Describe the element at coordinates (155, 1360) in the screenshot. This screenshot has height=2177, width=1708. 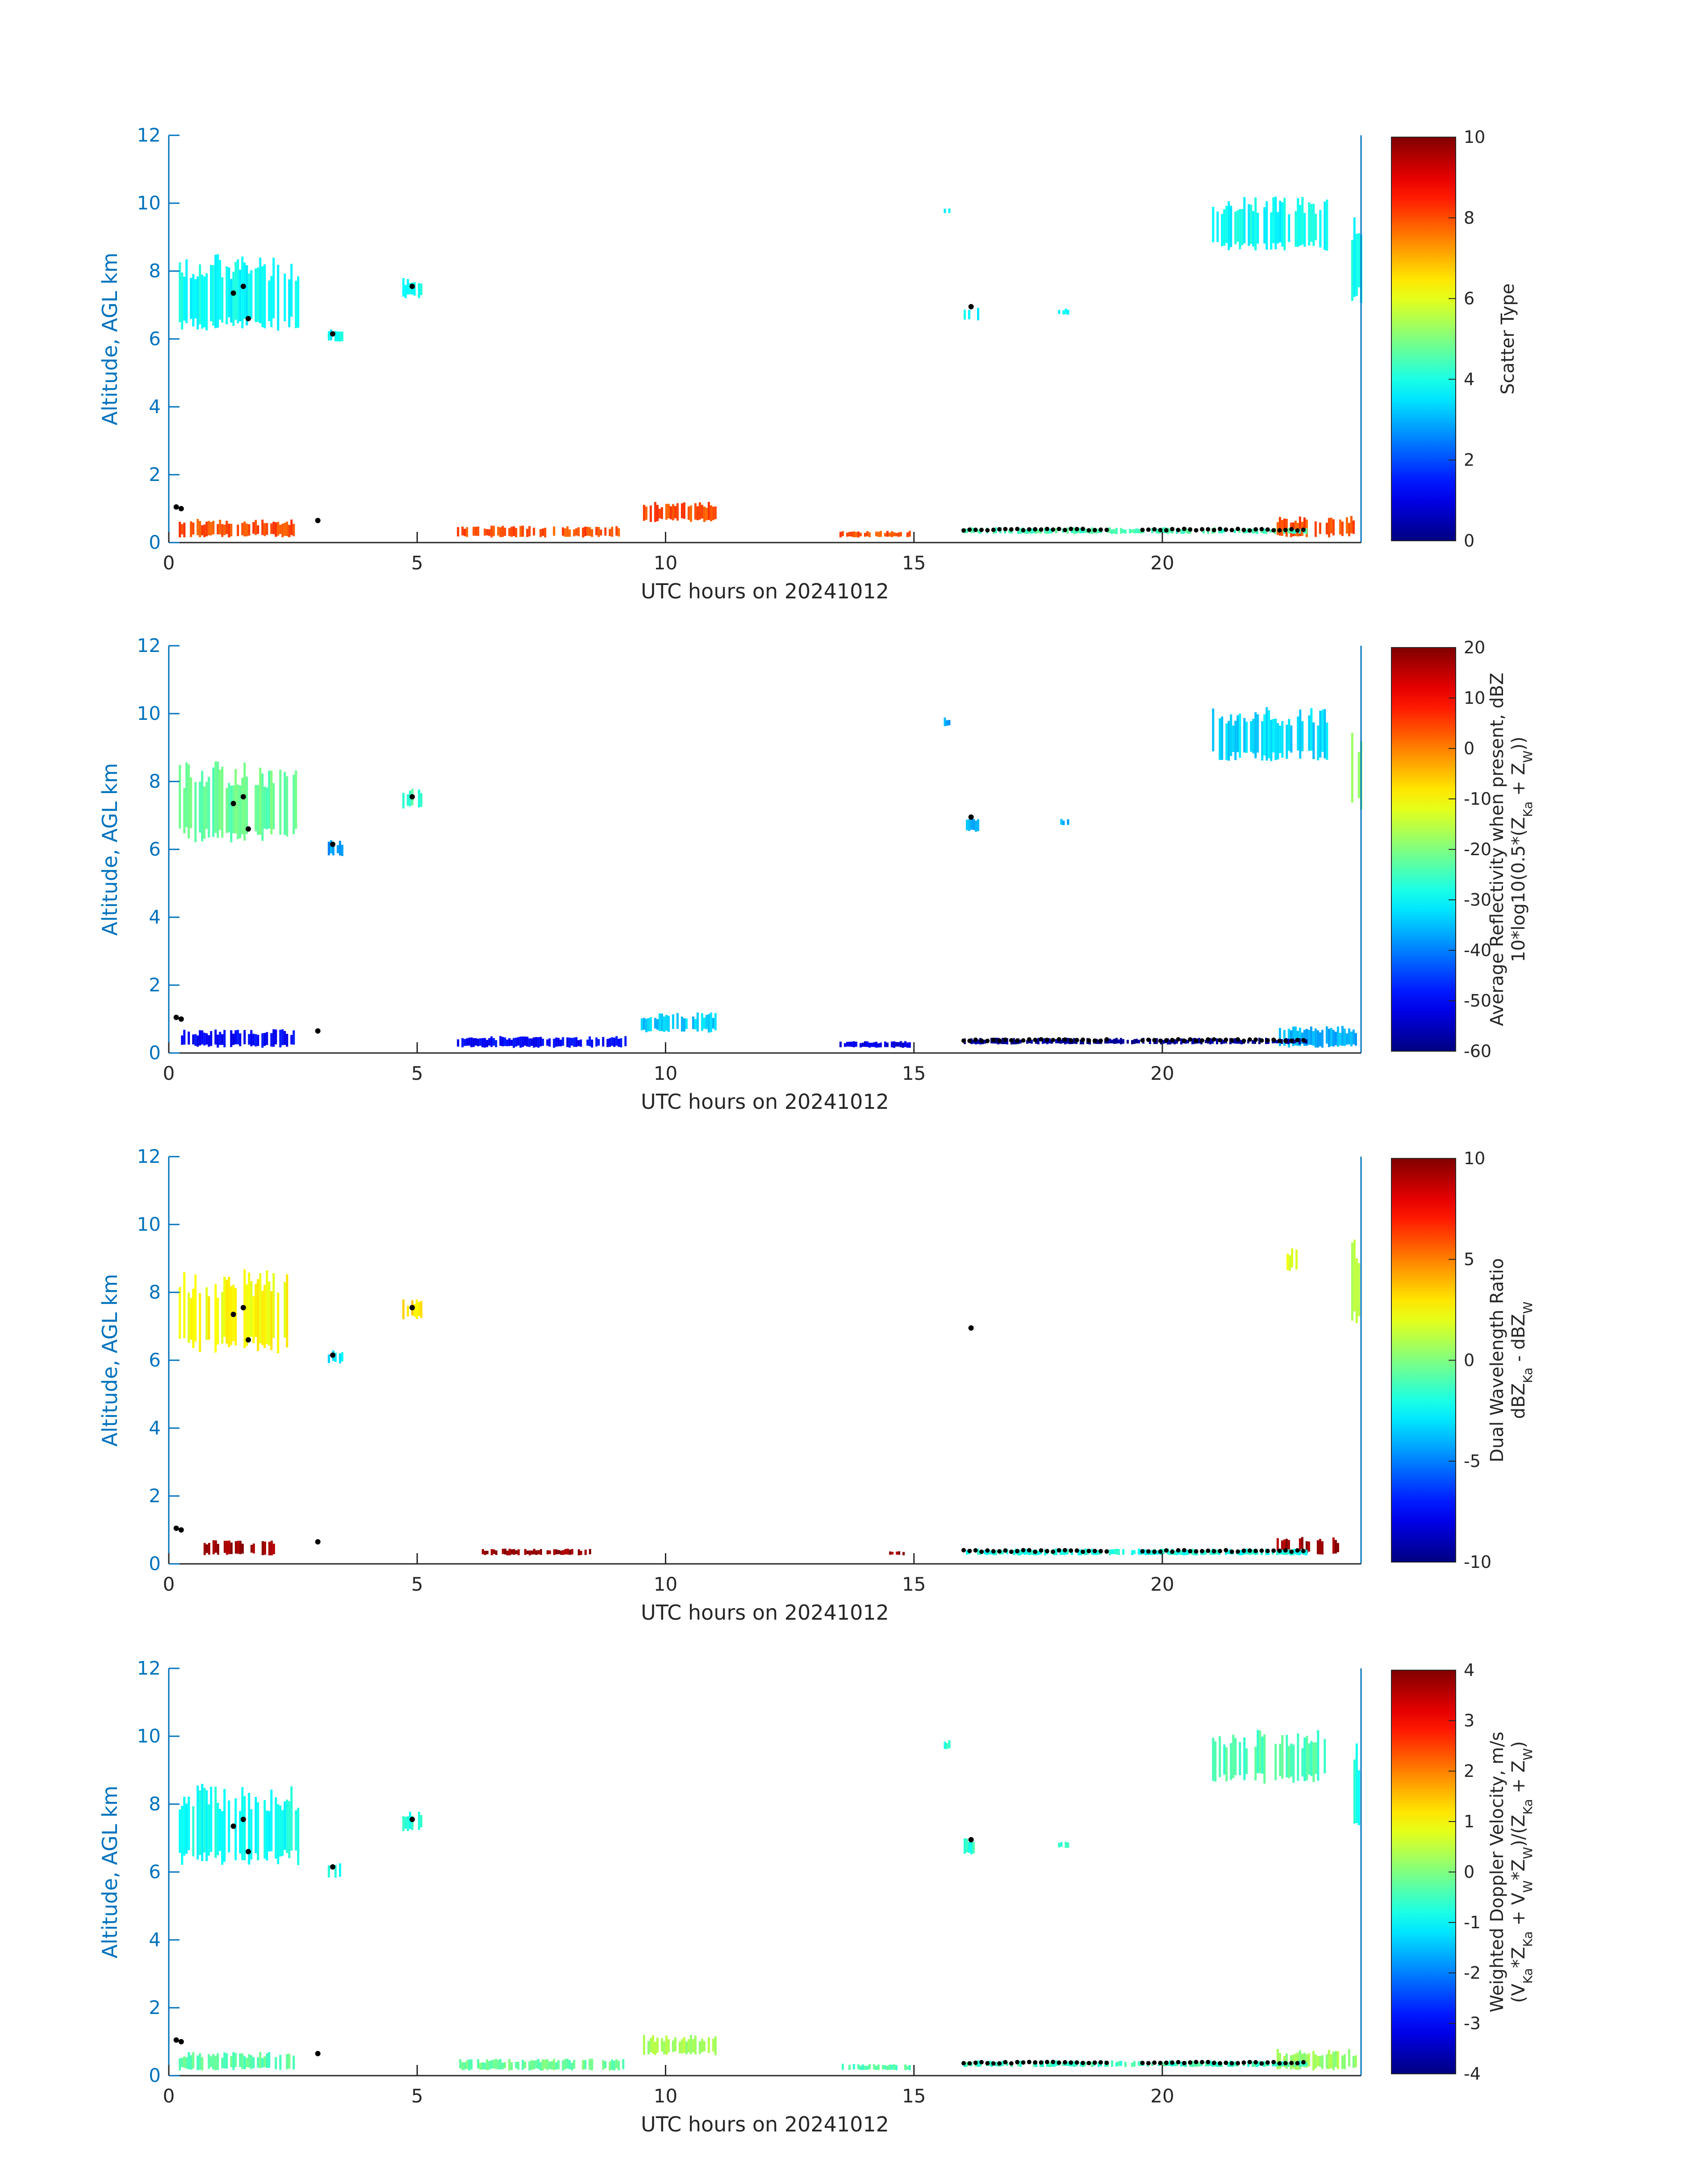
I see `y-tick-label: 6` at that location.